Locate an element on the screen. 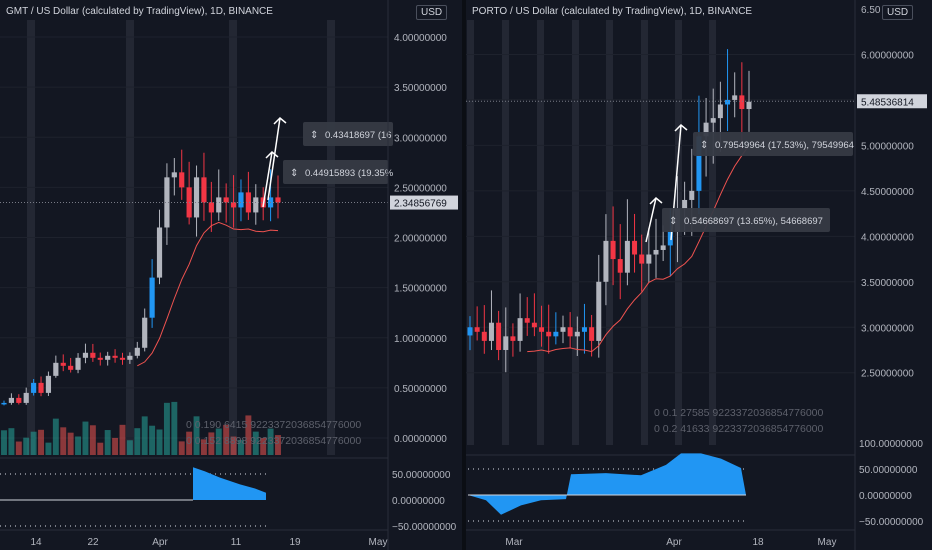 The width and height of the screenshot is (932, 550). indicator-info-line-2: 0 0.152 8898 9223372036854776000 is located at coordinates (273, 441).